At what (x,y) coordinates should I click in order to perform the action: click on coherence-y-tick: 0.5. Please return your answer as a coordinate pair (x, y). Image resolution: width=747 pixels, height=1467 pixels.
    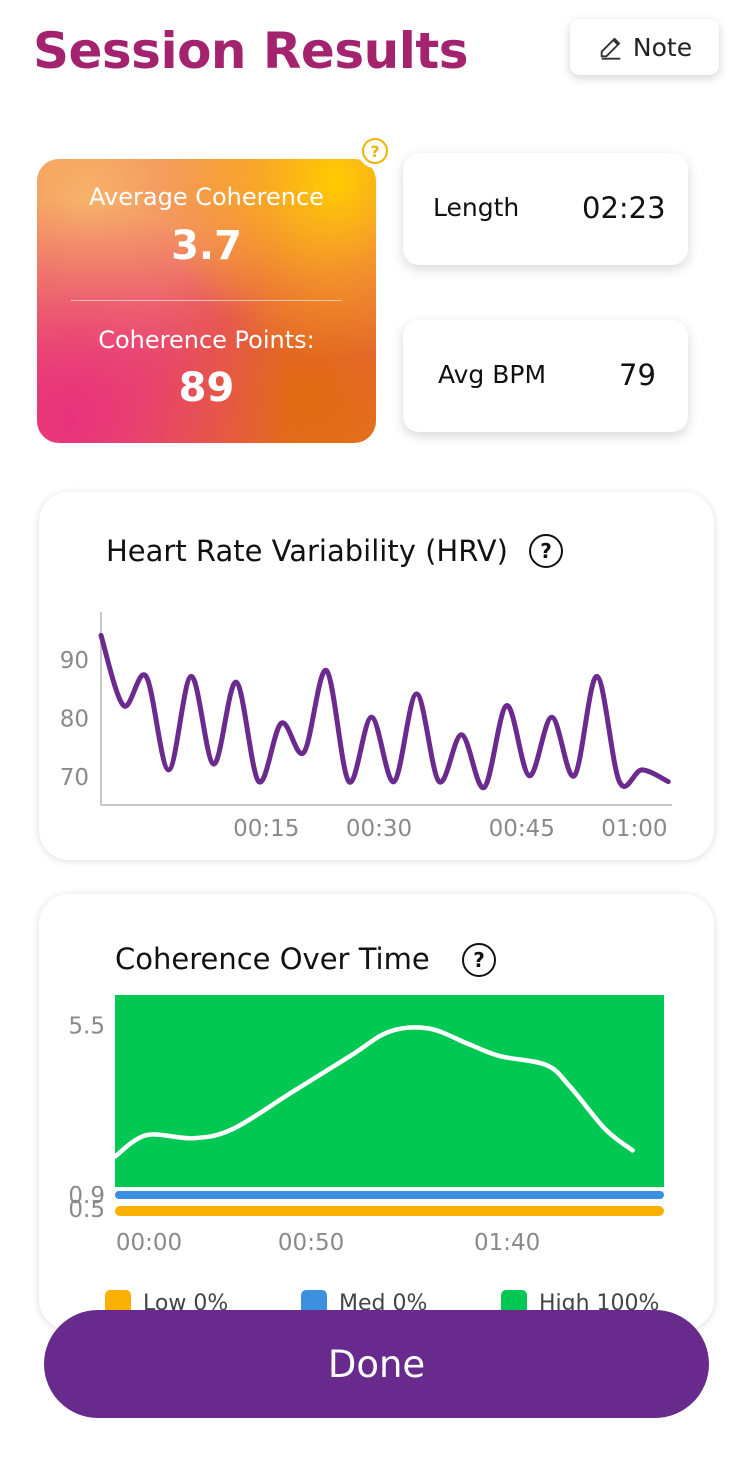
    Looking at the image, I should click on (86, 1210).